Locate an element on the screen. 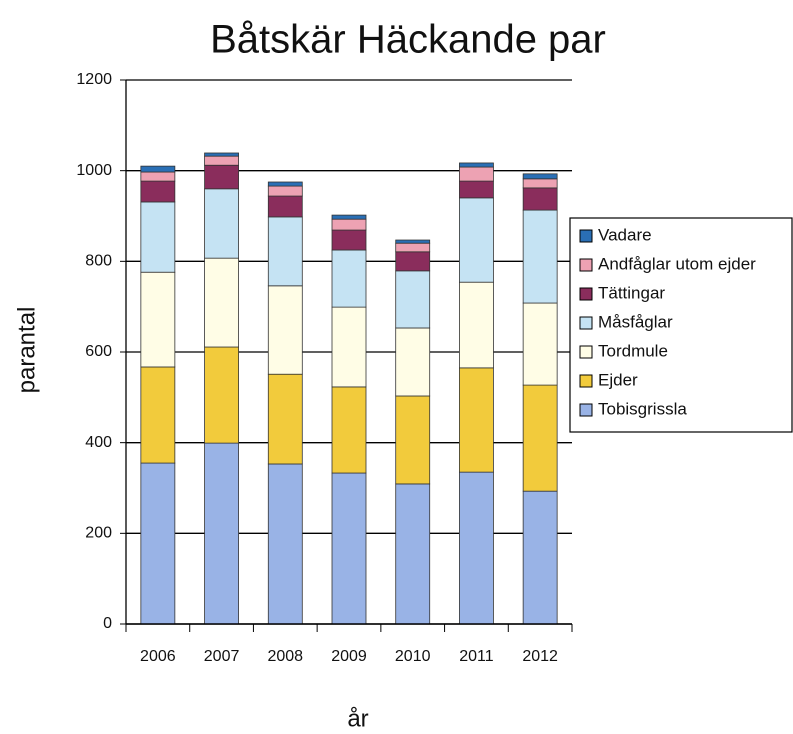 Image resolution: width=793 pixels, height=734 pixels. x-tick-label: 2011 is located at coordinates (476, 656).